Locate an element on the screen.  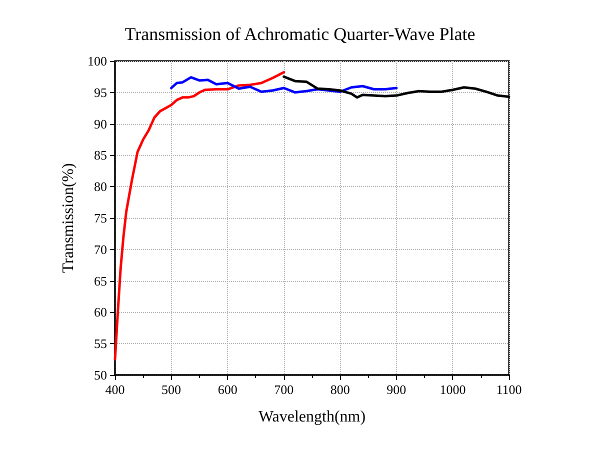
y-tick-label: 70 is located at coordinates (100, 249).